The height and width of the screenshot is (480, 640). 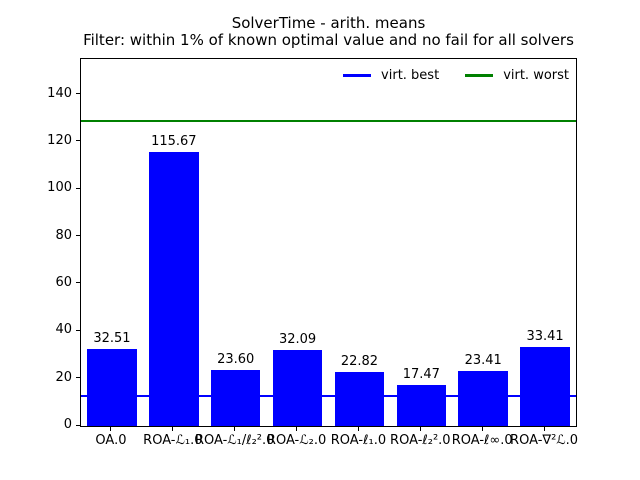 What do you see at coordinates (111, 440) in the screenshot?
I see `x-tick-label: OA.0` at bounding box center [111, 440].